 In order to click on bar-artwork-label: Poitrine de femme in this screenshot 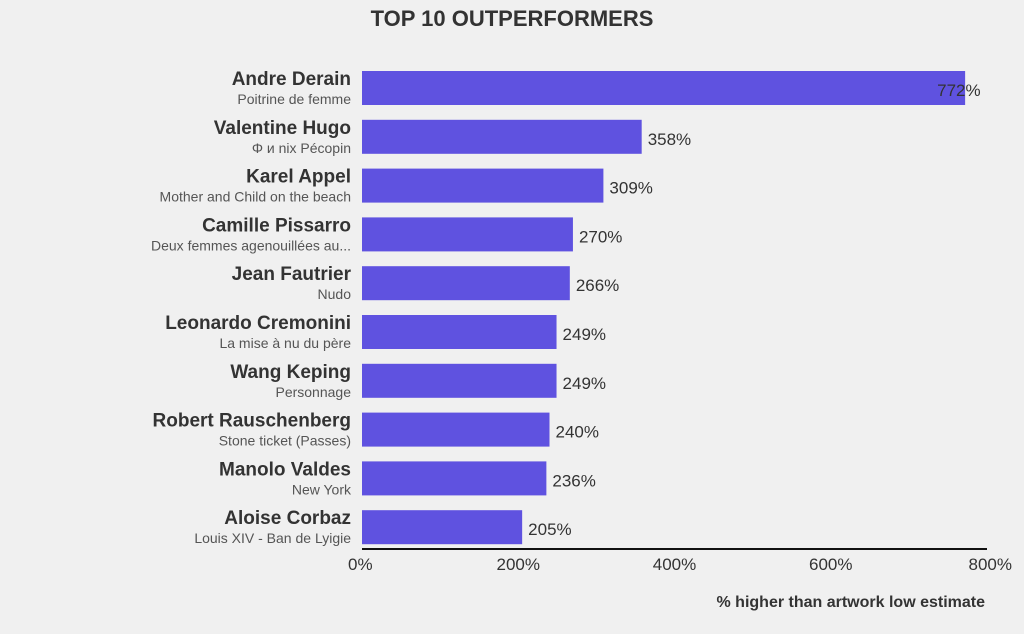, I will do `click(294, 99)`.